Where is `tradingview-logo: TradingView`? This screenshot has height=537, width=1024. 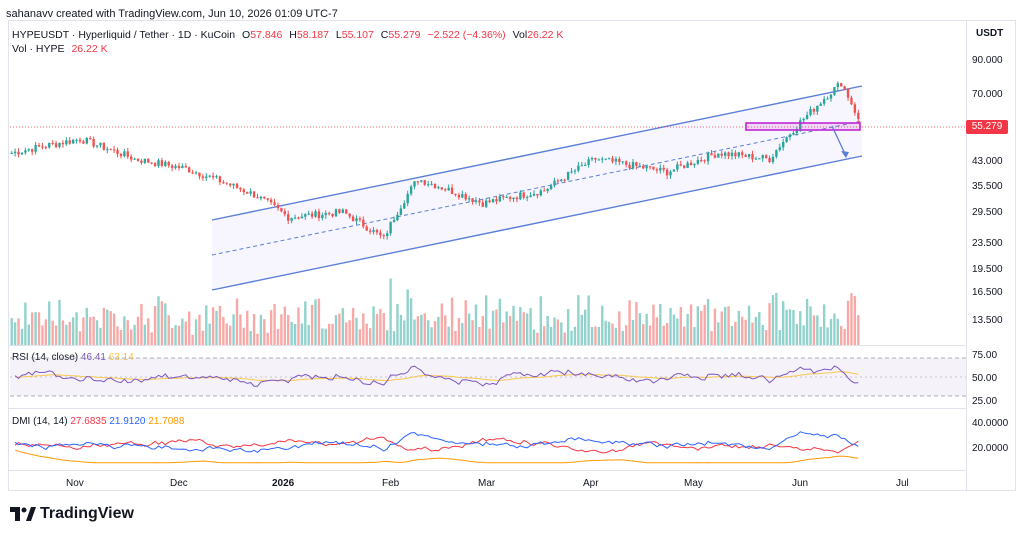
tradingview-logo: TradingView is located at coordinates (72, 514).